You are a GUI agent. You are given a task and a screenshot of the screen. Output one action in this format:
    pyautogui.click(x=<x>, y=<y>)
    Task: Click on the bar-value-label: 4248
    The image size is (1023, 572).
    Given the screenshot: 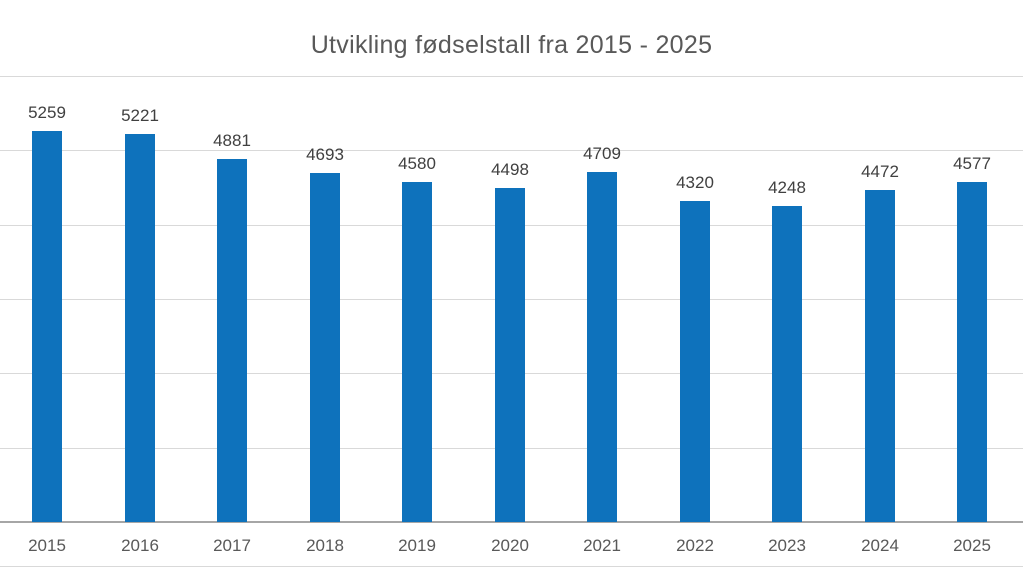 What is the action you would take?
    pyautogui.click(x=787, y=187)
    